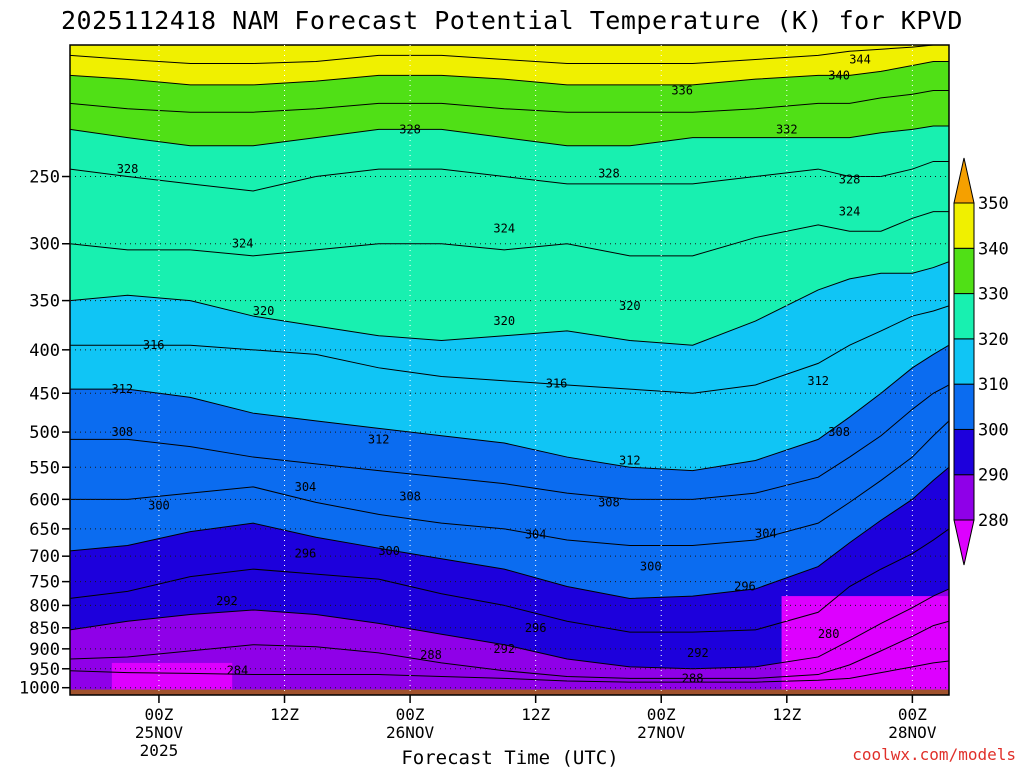  I want to click on y-tick-label: 700, so click(44, 557).